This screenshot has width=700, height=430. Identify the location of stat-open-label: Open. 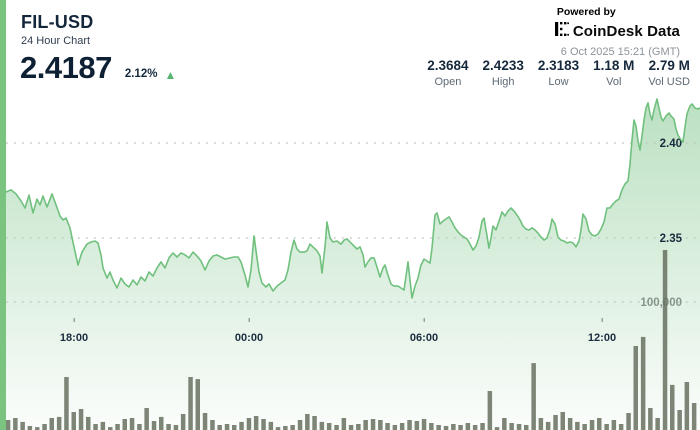
(448, 82).